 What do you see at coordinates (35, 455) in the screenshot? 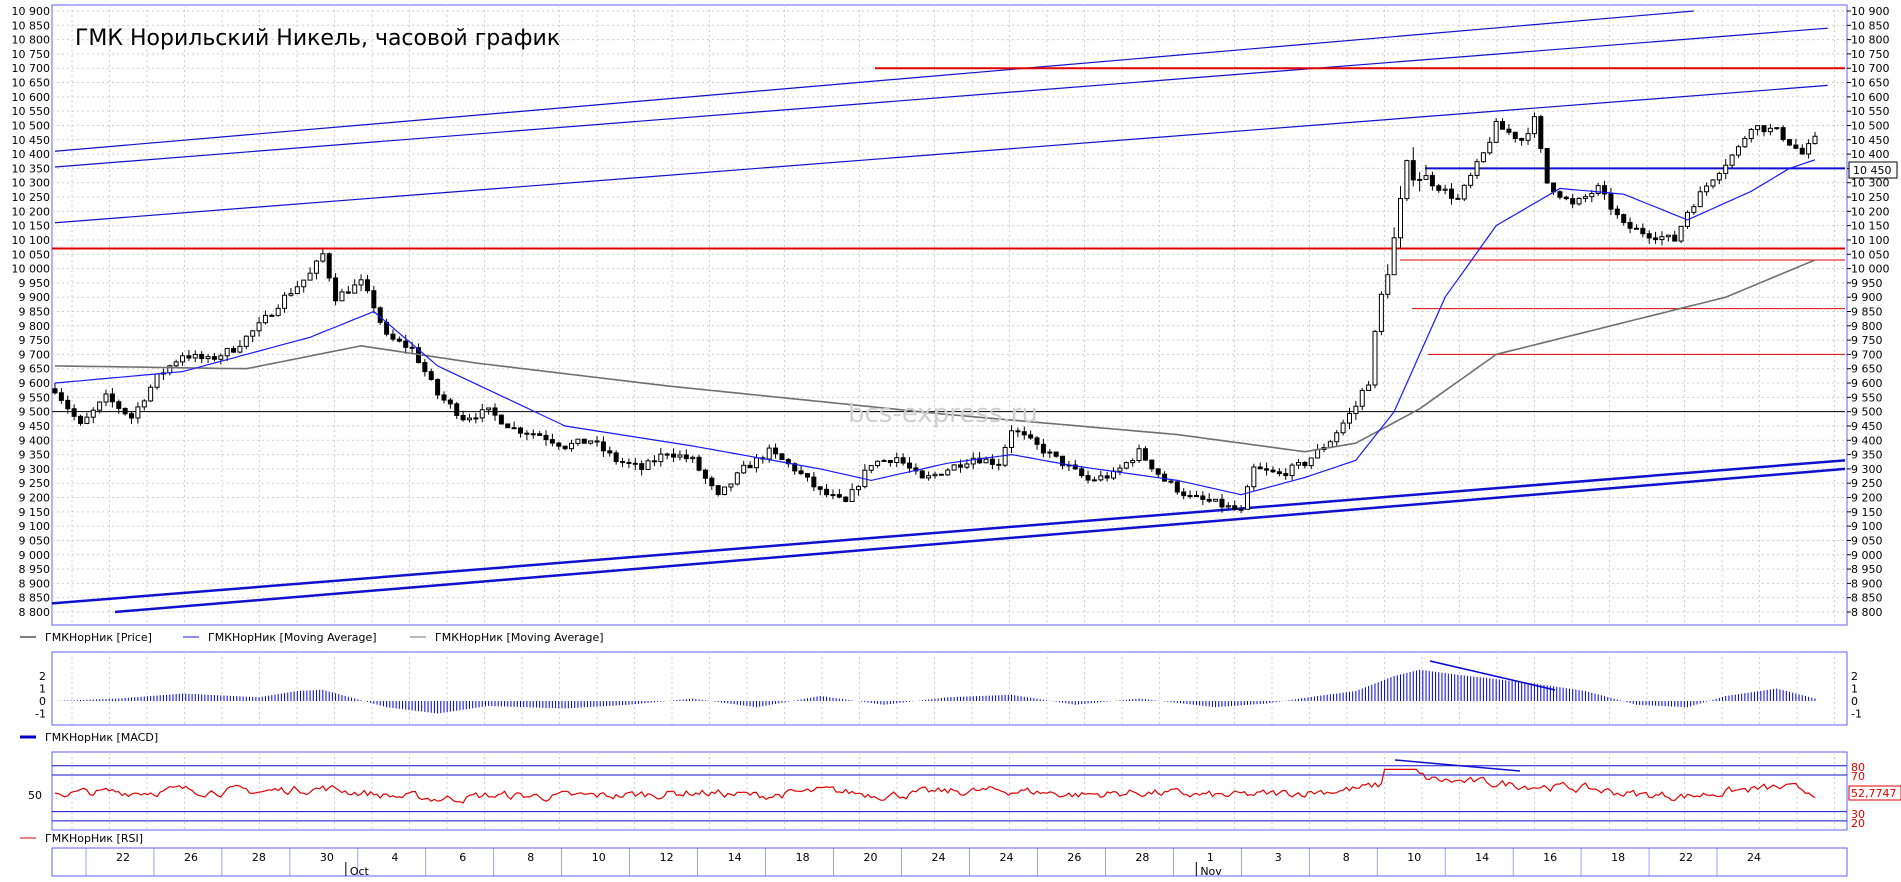
I see `y-tick-left: 9 350` at bounding box center [35, 455].